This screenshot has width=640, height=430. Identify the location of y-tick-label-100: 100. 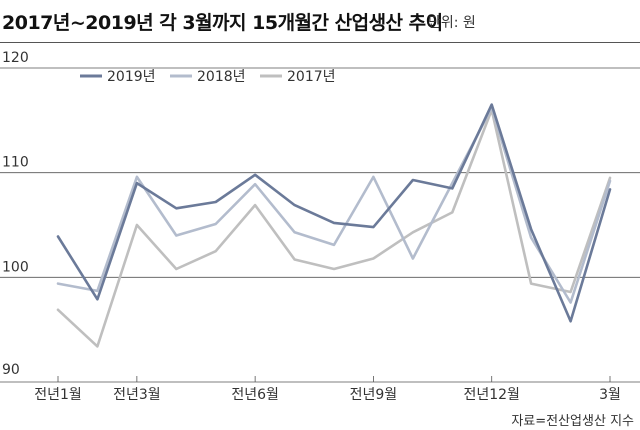
(15, 267).